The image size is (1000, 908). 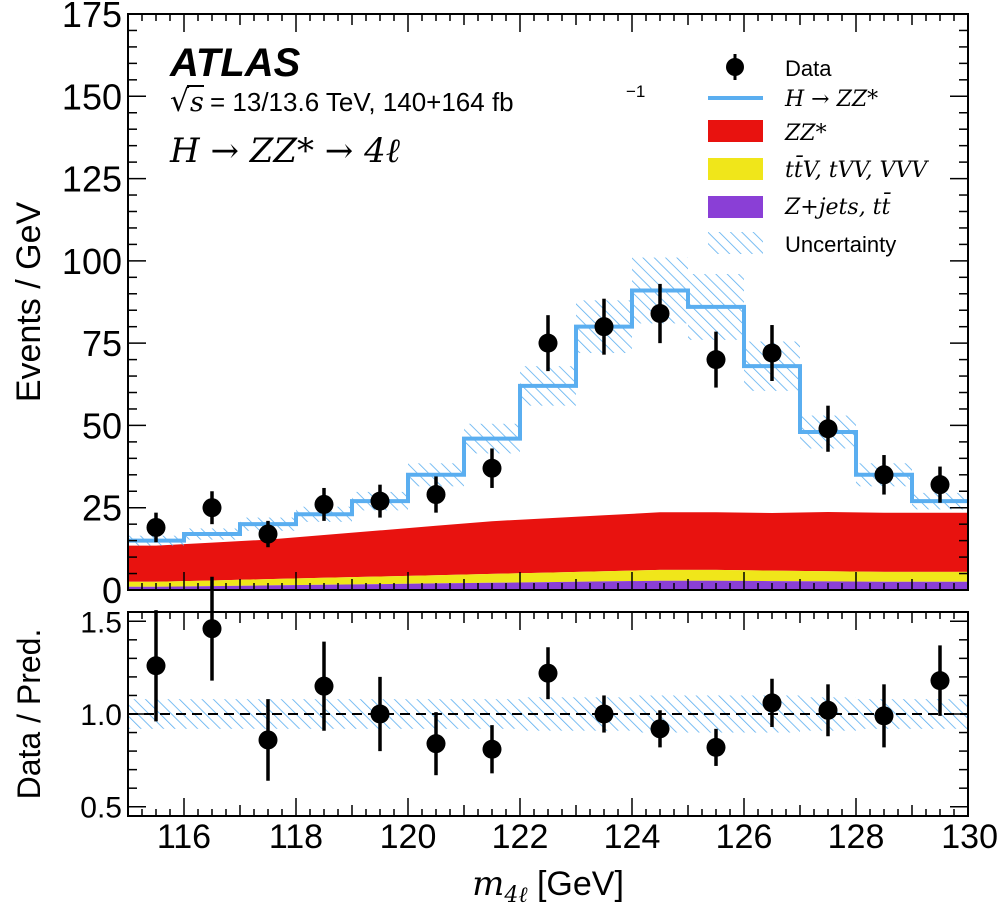 What do you see at coordinates (548, 547) in the screenshot?
I see `zz-background-fill` at bounding box center [548, 547].